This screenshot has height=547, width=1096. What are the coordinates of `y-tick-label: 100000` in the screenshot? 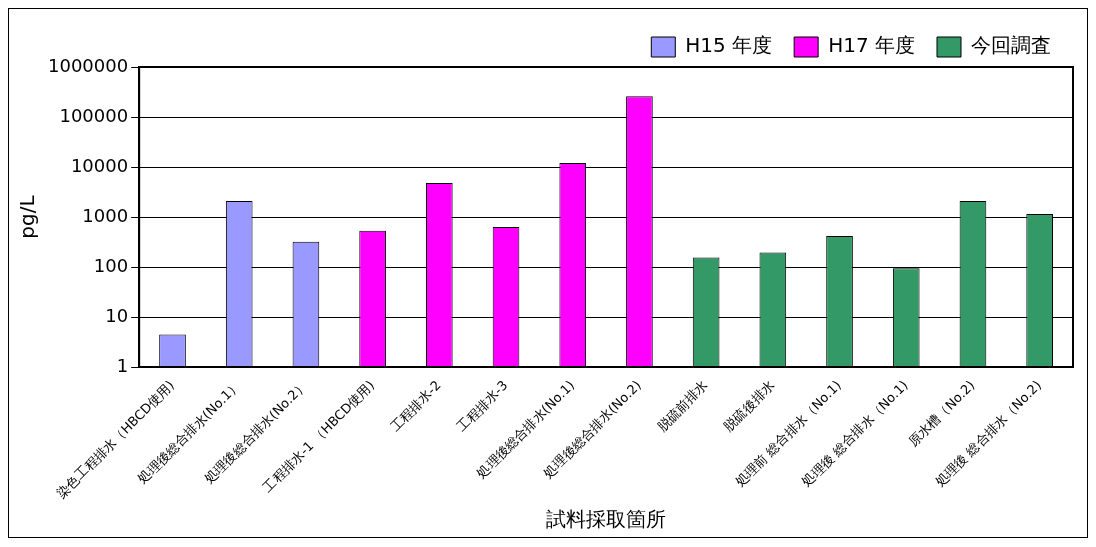 It's located at (94, 115).